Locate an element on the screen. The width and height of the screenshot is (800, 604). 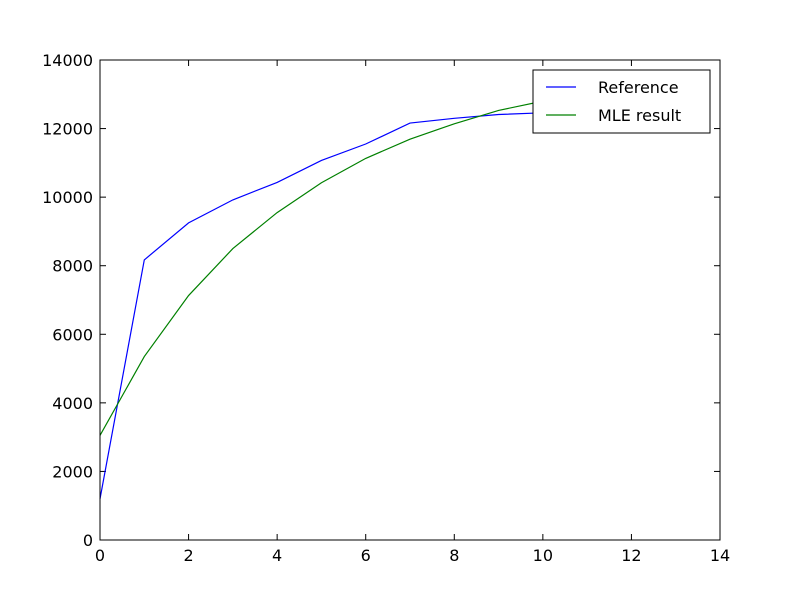
y-tick-label: 8000 is located at coordinates (72, 266).